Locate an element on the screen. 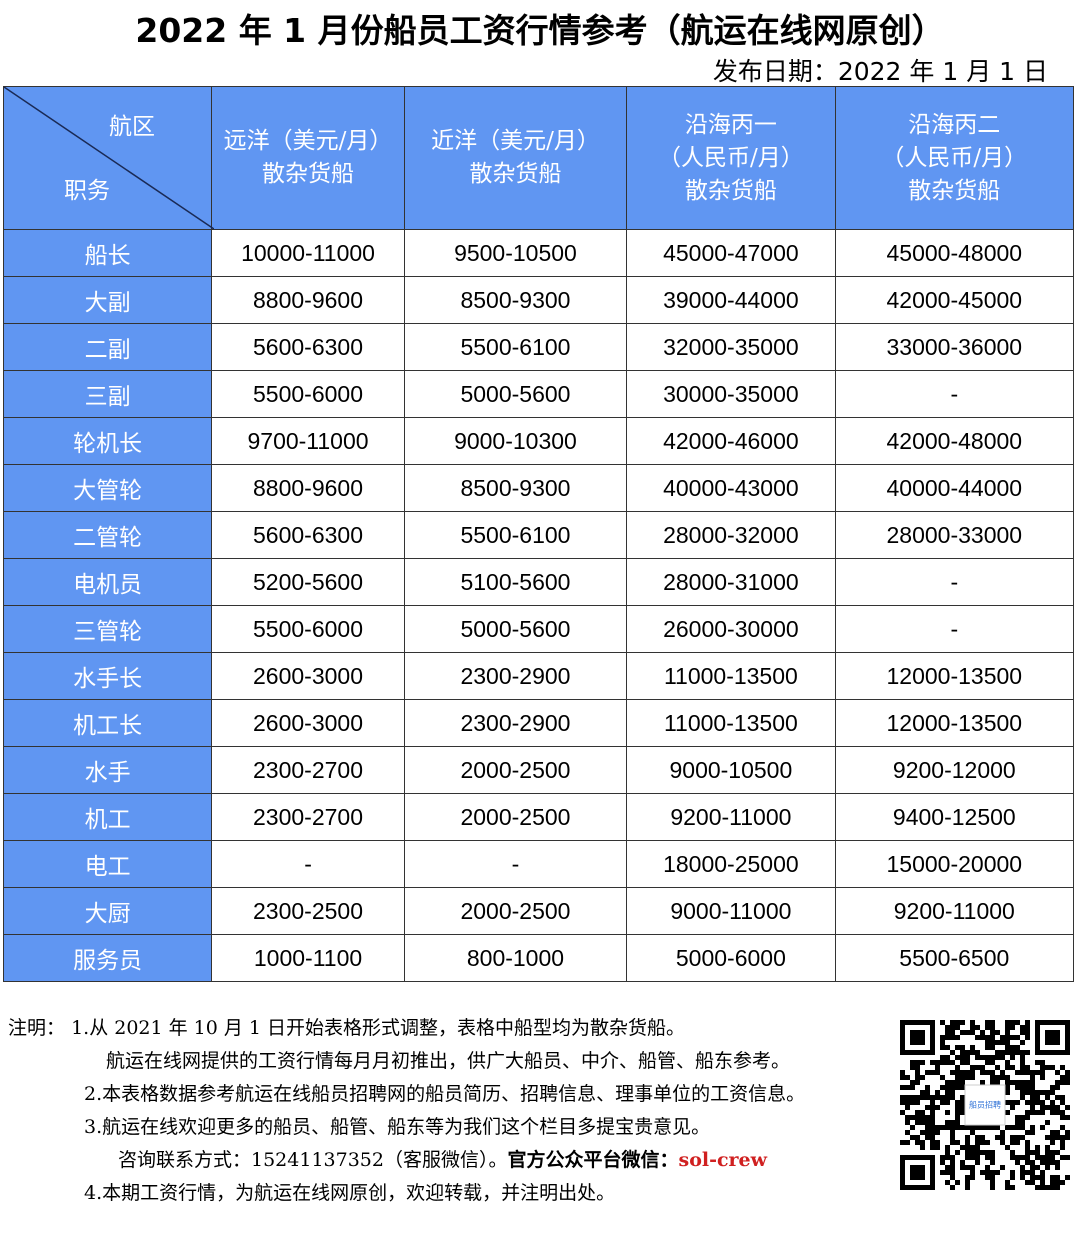 The width and height of the screenshot is (1080, 1251). salary-cell: 2600-3000 is located at coordinates (308, 723).